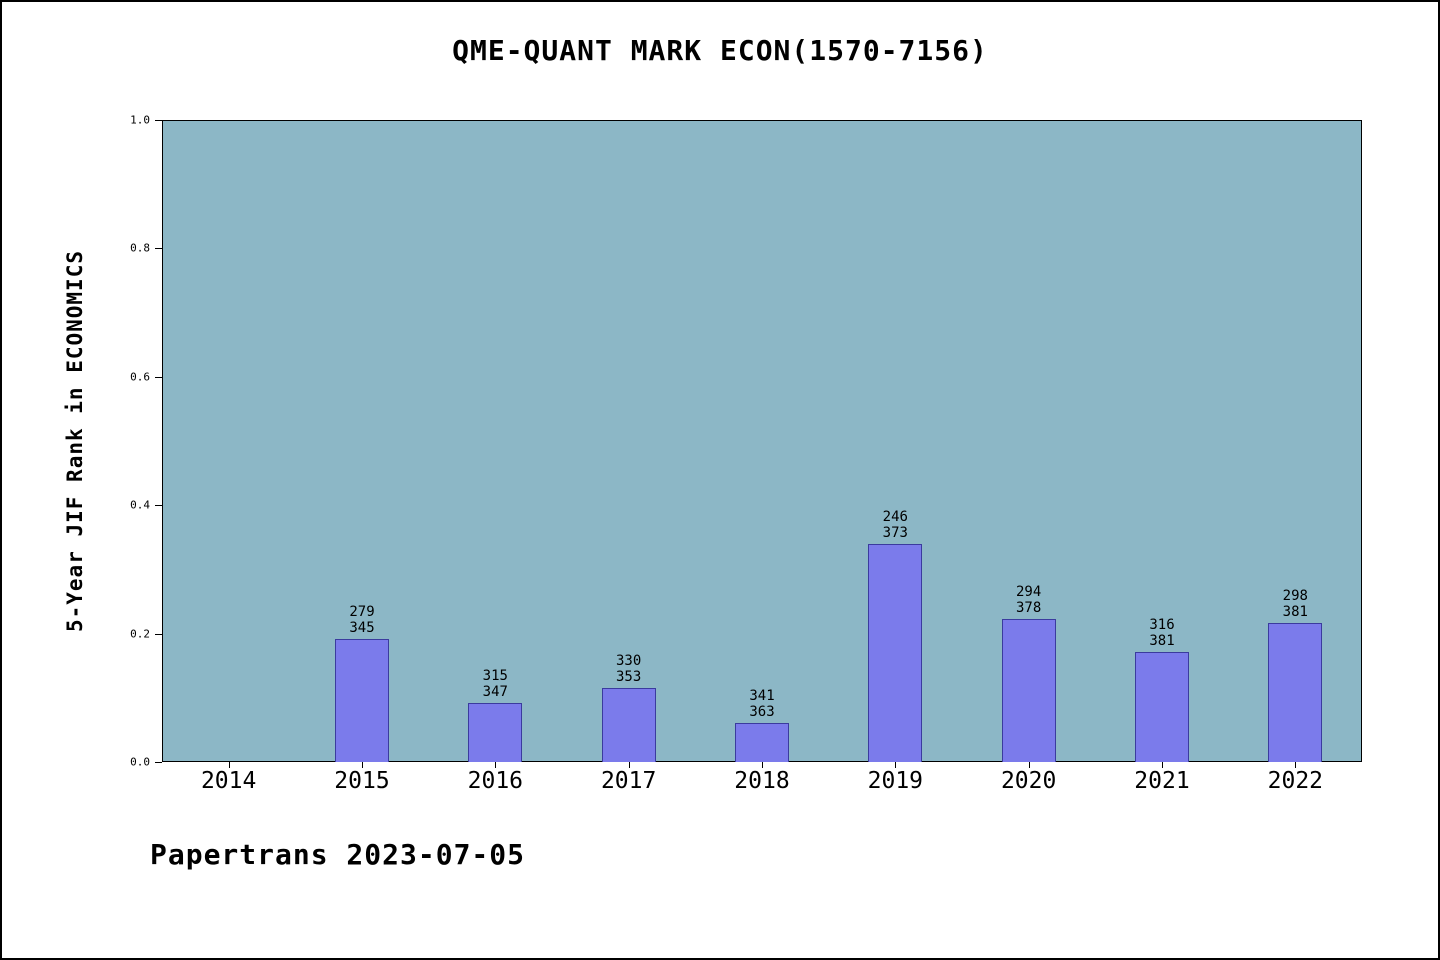 This screenshot has width=1440, height=960. Describe the element at coordinates (140, 505) in the screenshot. I see `y-tick-label: 0.4` at that location.